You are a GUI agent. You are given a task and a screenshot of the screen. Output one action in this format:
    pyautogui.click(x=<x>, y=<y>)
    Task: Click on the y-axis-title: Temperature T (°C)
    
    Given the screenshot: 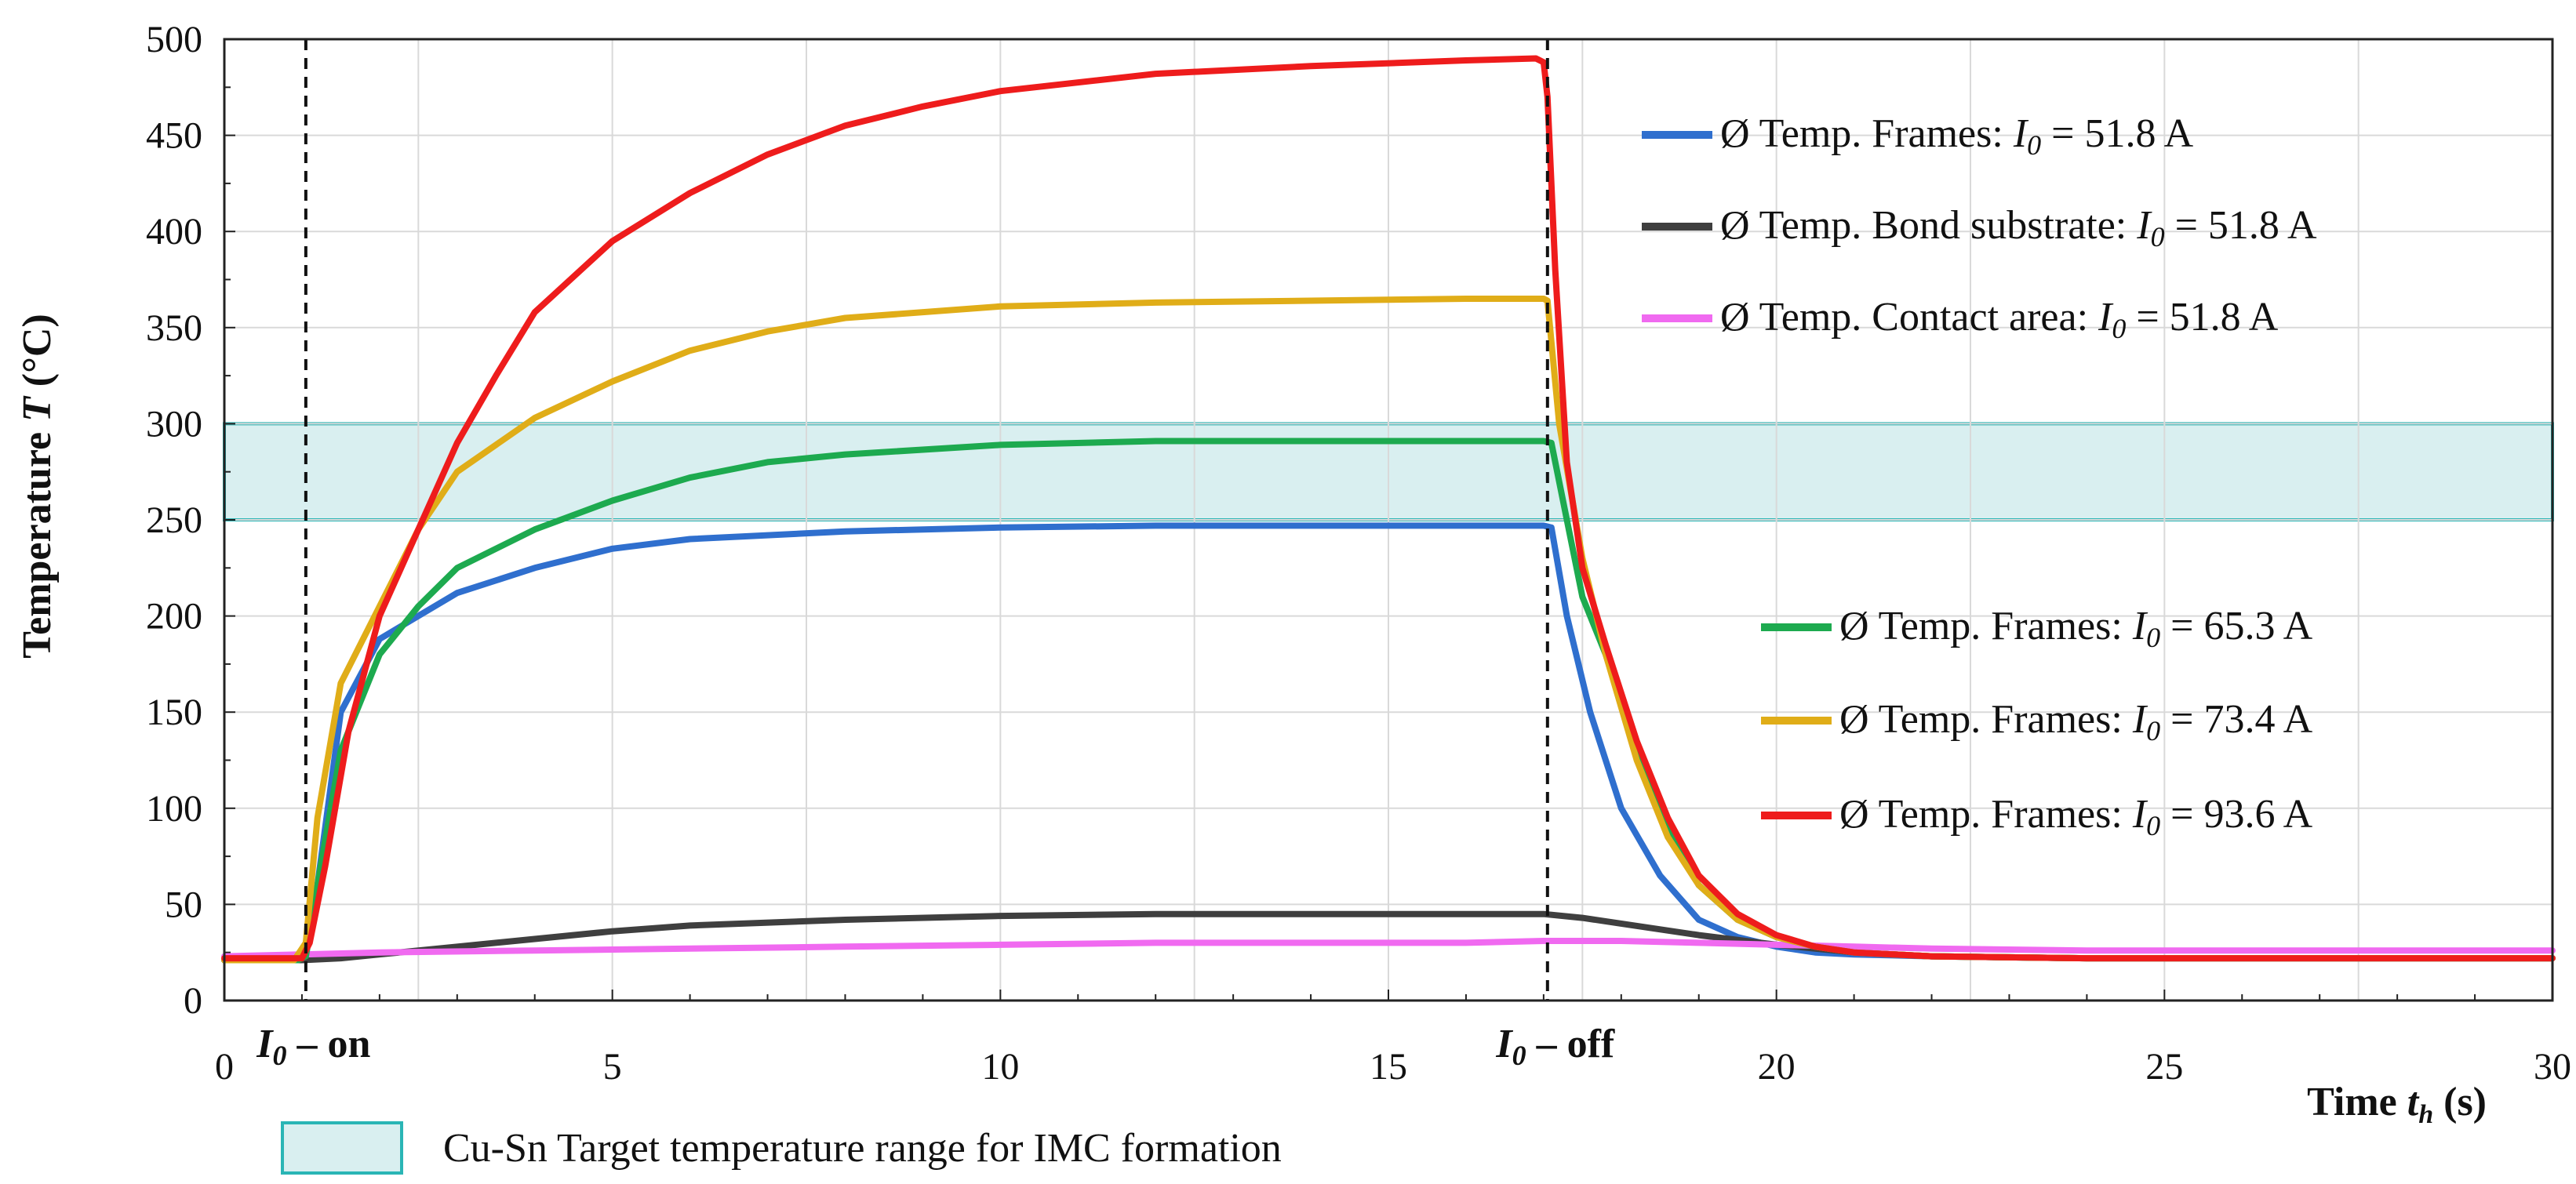 What is the action you would take?
    pyautogui.click(x=37, y=486)
    